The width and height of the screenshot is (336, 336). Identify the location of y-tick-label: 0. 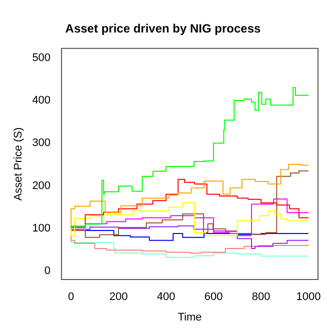
(47, 271).